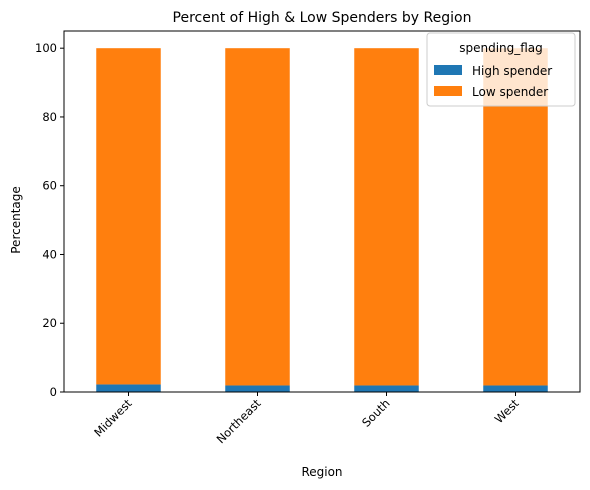 The height and width of the screenshot is (490, 590). Describe the element at coordinates (448, 91) in the screenshot. I see `legend-swatch-low-spender` at that location.